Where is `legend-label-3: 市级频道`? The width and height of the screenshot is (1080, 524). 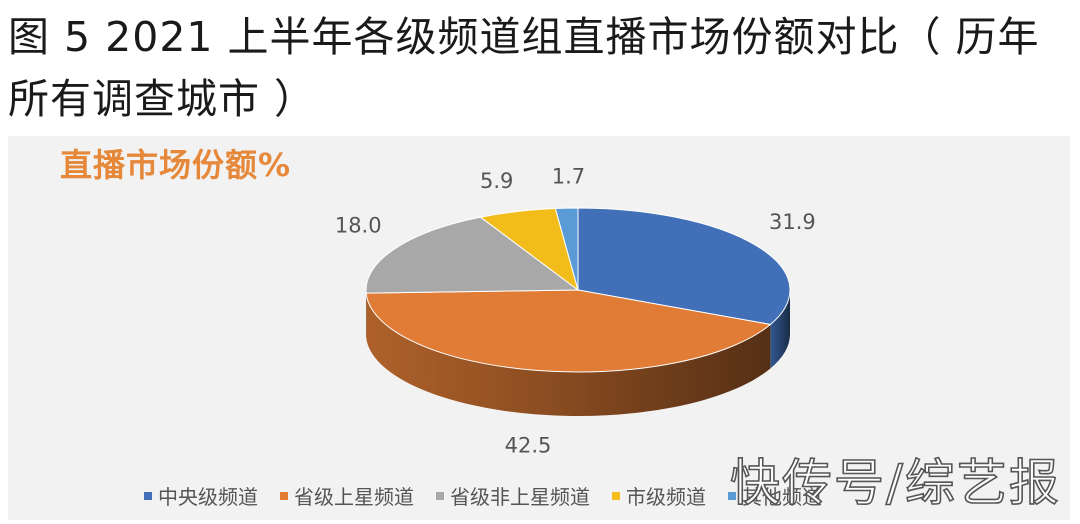 legend-label-3: 市级频道 is located at coordinates (666, 497).